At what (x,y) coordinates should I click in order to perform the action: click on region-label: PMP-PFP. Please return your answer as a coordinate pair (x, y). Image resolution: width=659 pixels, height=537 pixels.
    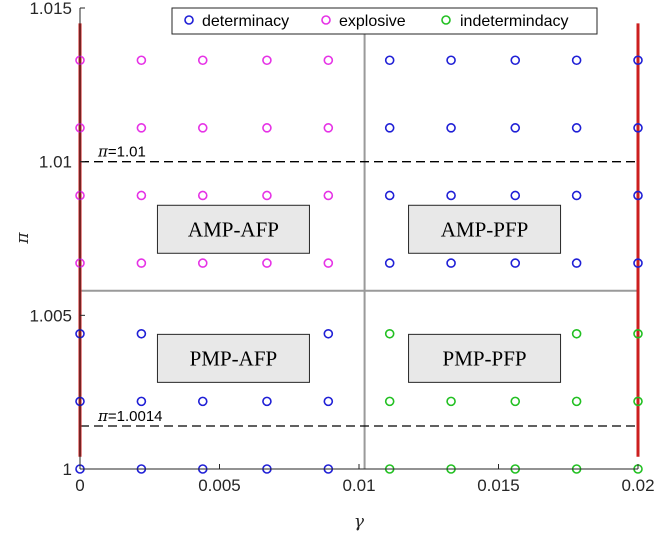
    Looking at the image, I should click on (485, 358).